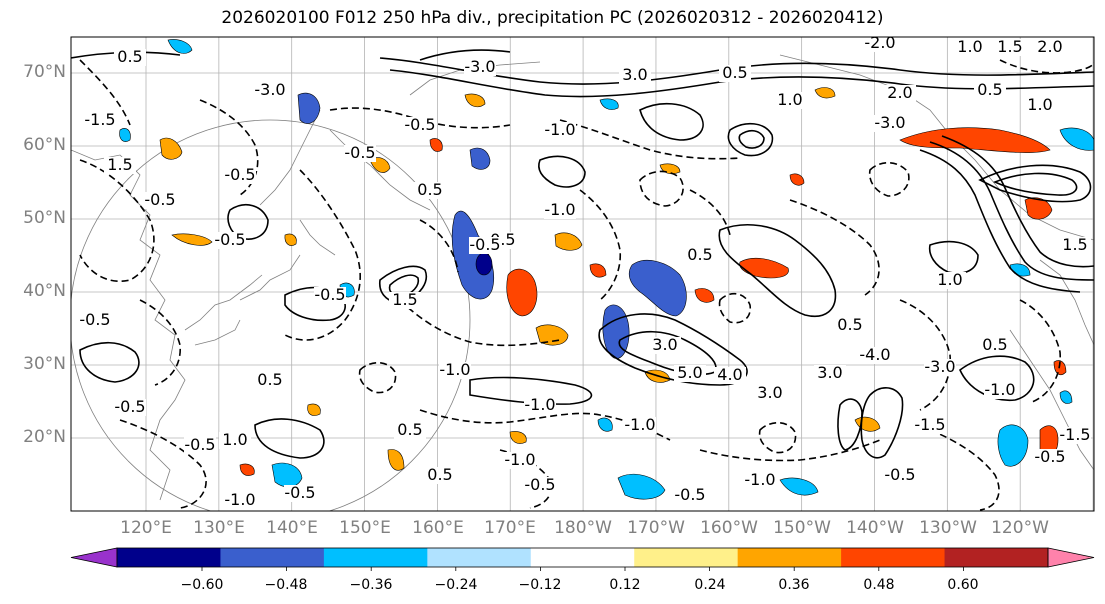  Describe the element at coordinates (1020, 528) in the screenshot. I see `lon-label-120w: 120°W` at that location.